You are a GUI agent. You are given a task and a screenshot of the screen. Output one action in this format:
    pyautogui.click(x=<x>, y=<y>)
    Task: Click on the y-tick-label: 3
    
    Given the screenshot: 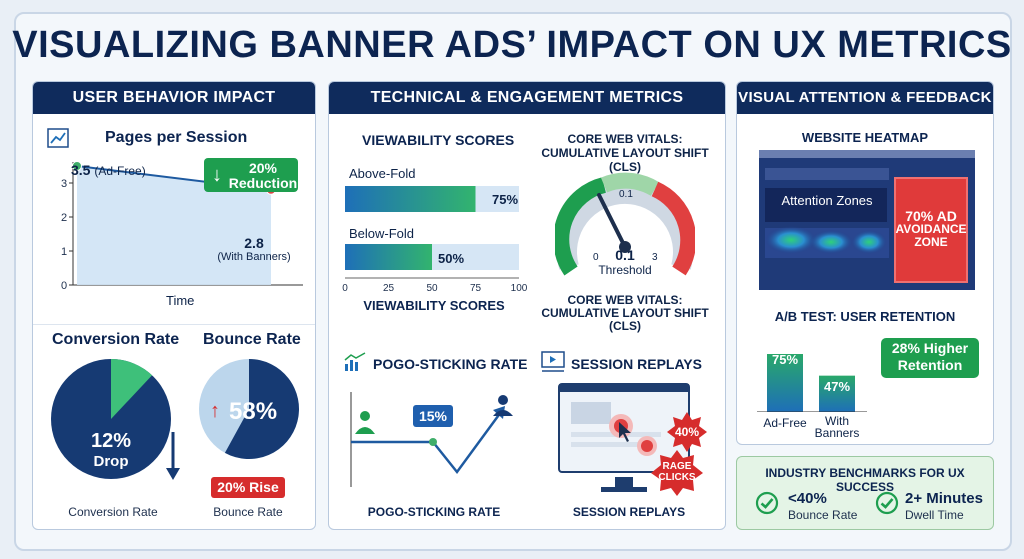 What is the action you would take?
    pyautogui.click(x=64, y=184)
    